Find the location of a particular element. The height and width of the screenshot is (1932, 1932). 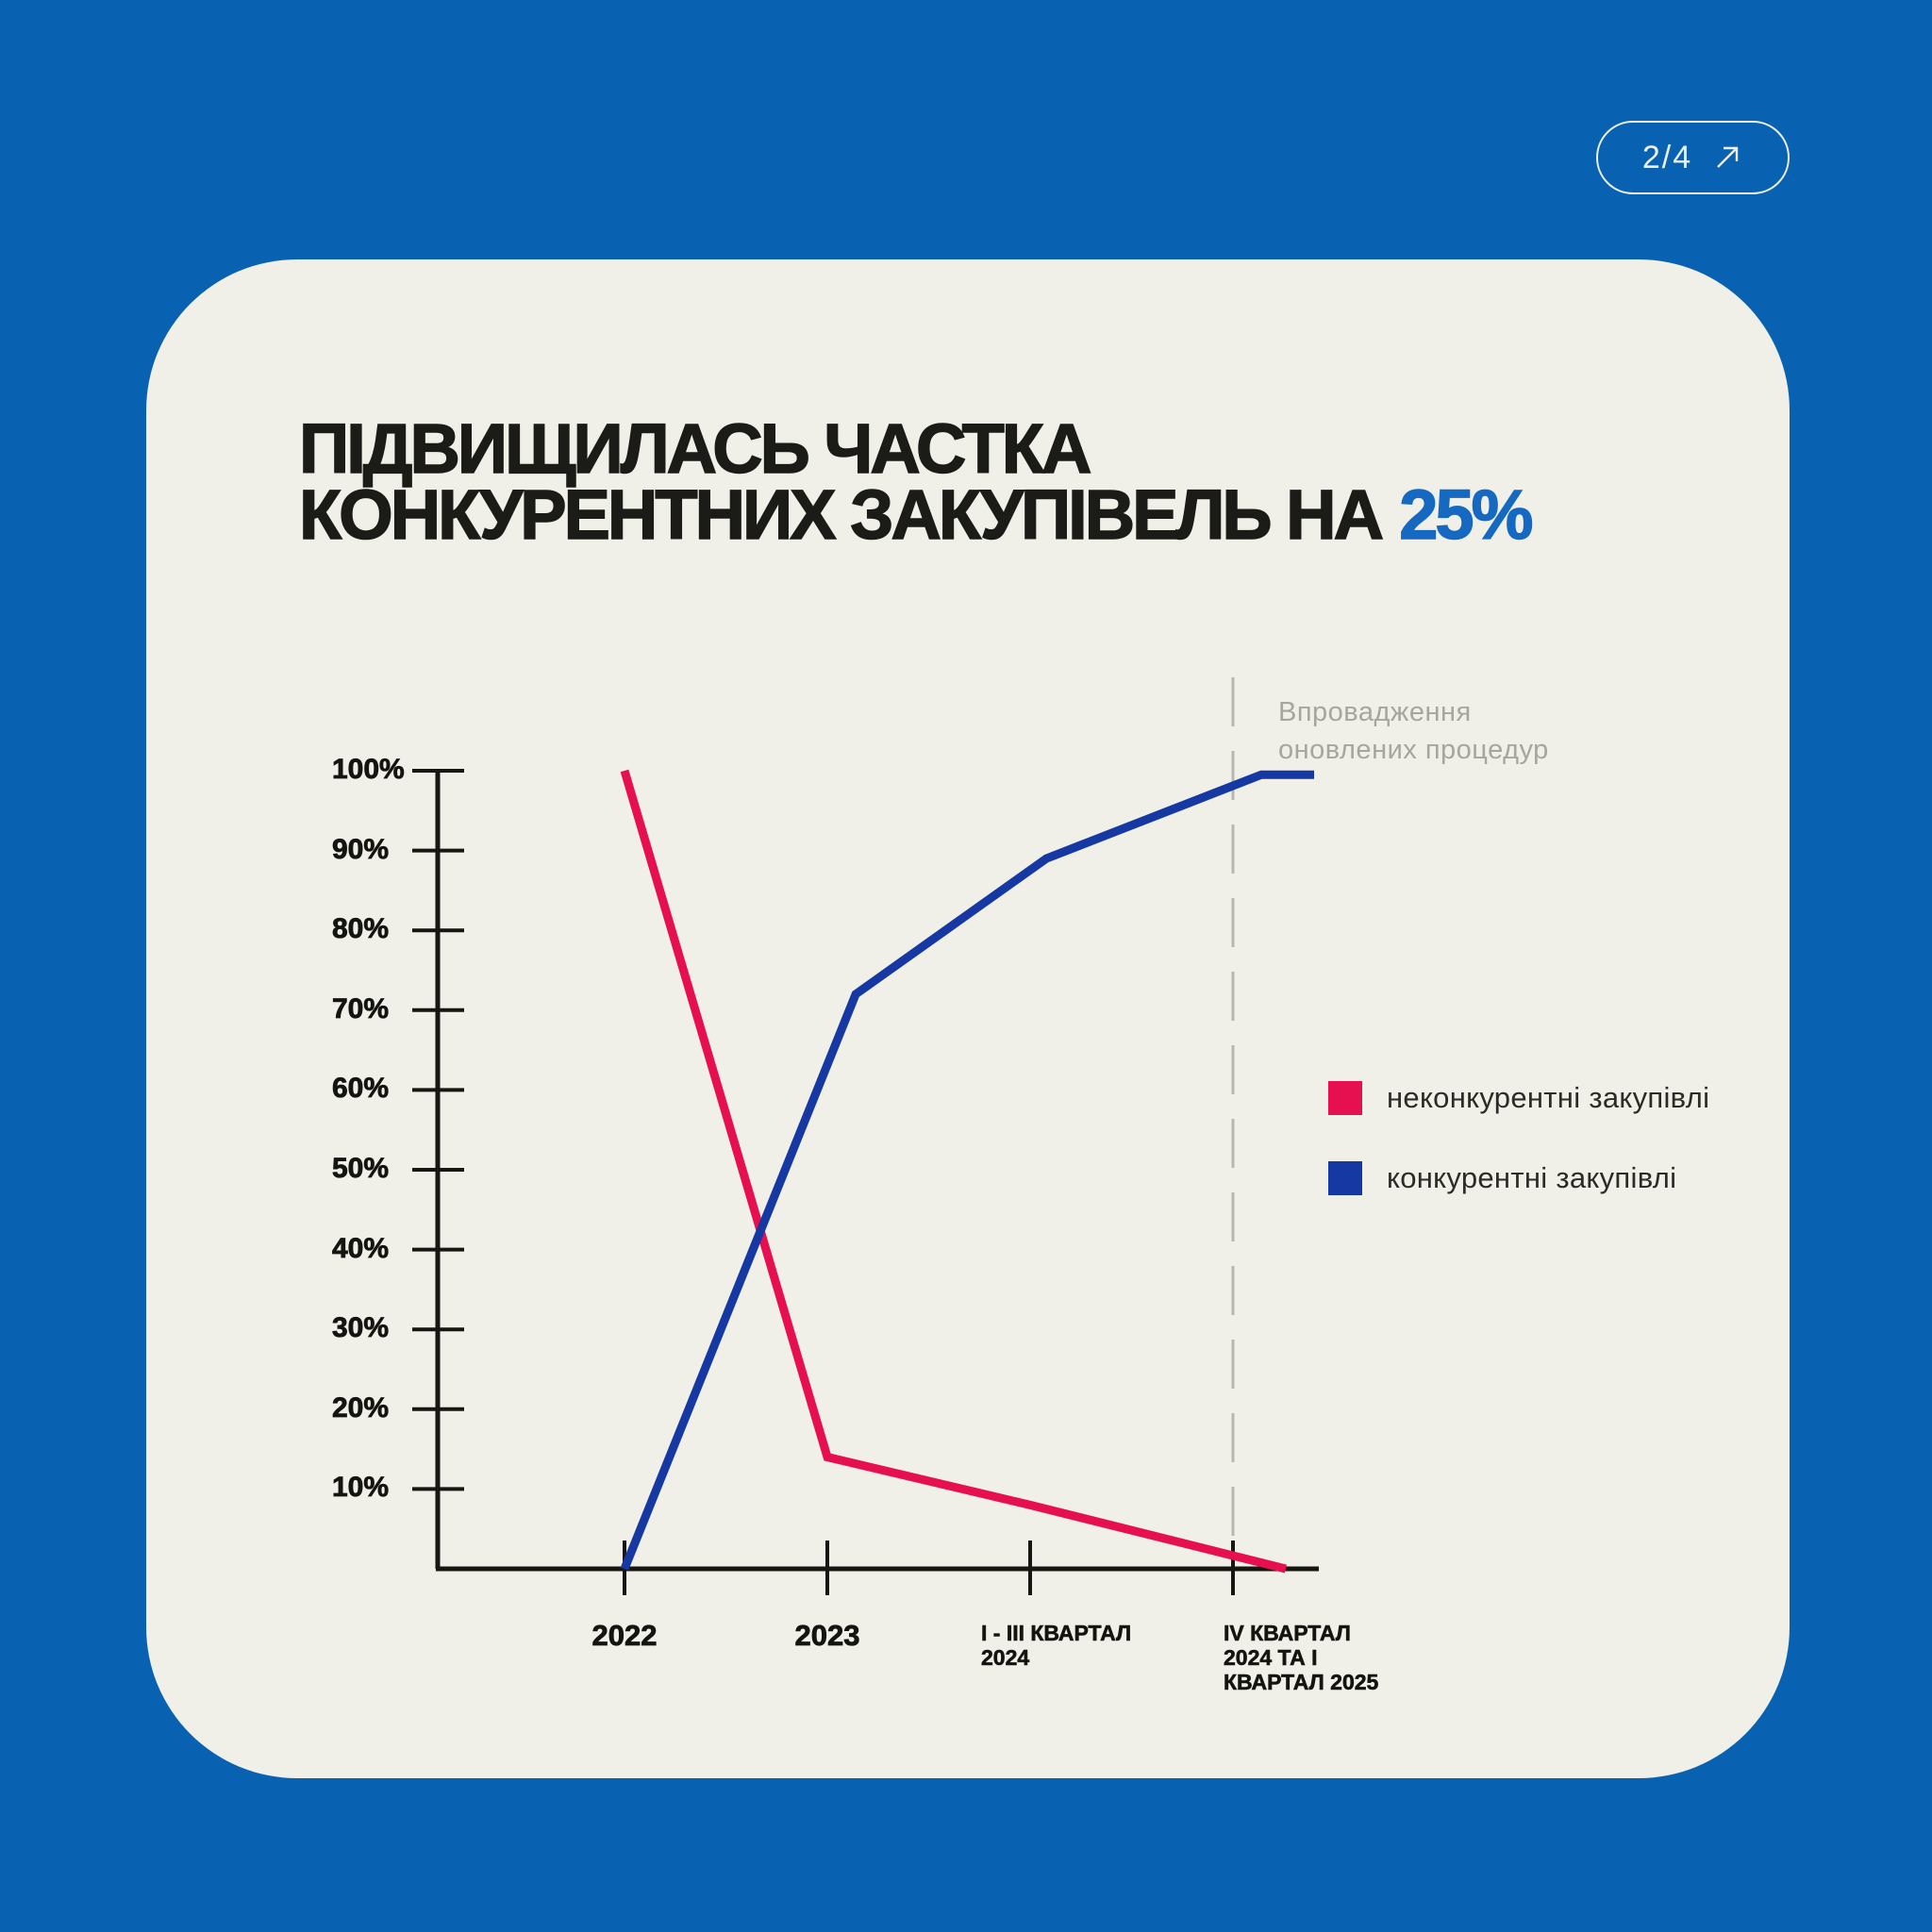

event-annotation: Впровадження оновлених процедур is located at coordinates (1413, 731).